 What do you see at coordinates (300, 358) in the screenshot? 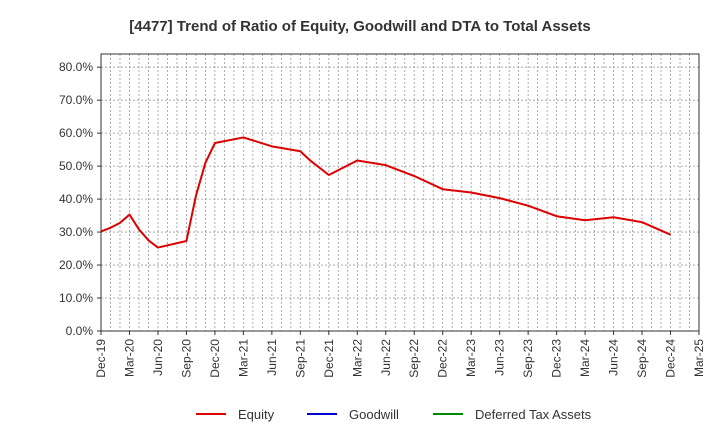
I see `x-tick-label: Sep-21` at bounding box center [300, 358].